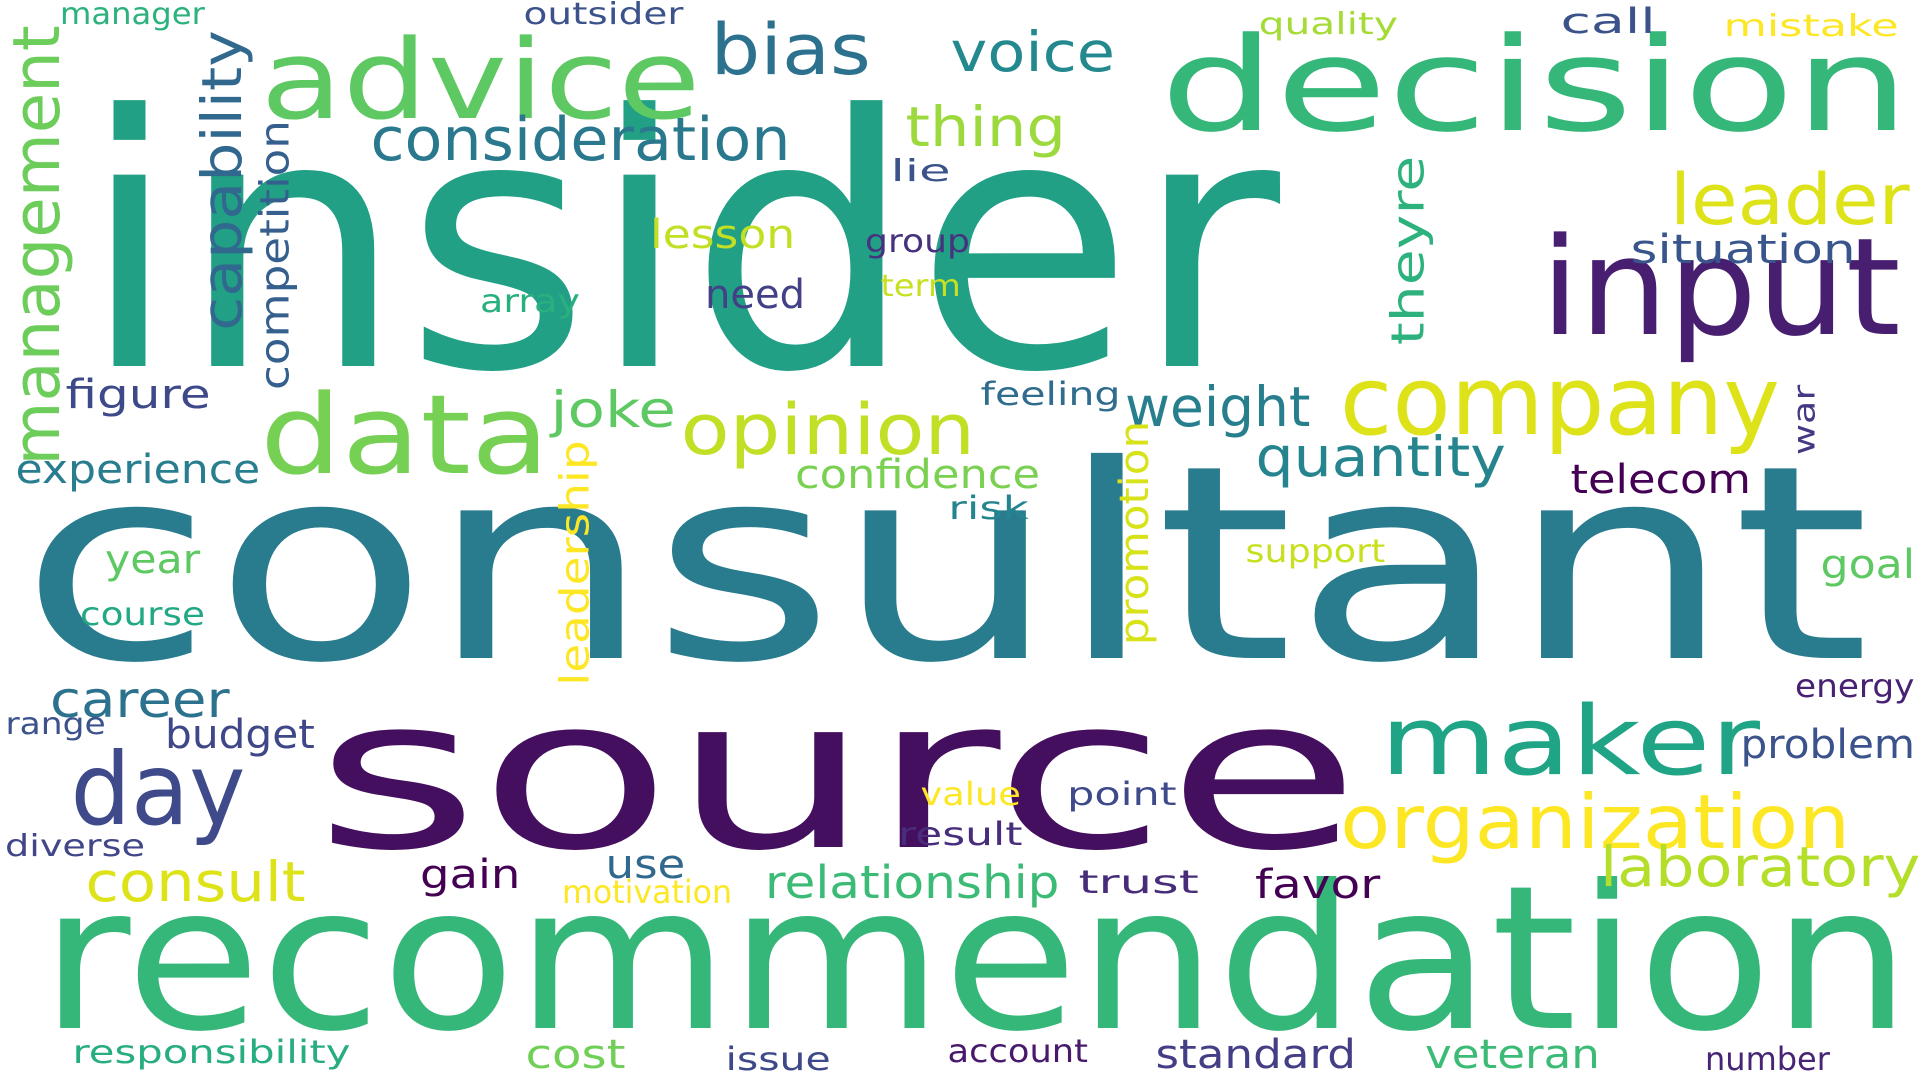  I want to click on word: confidence, so click(917, 475).